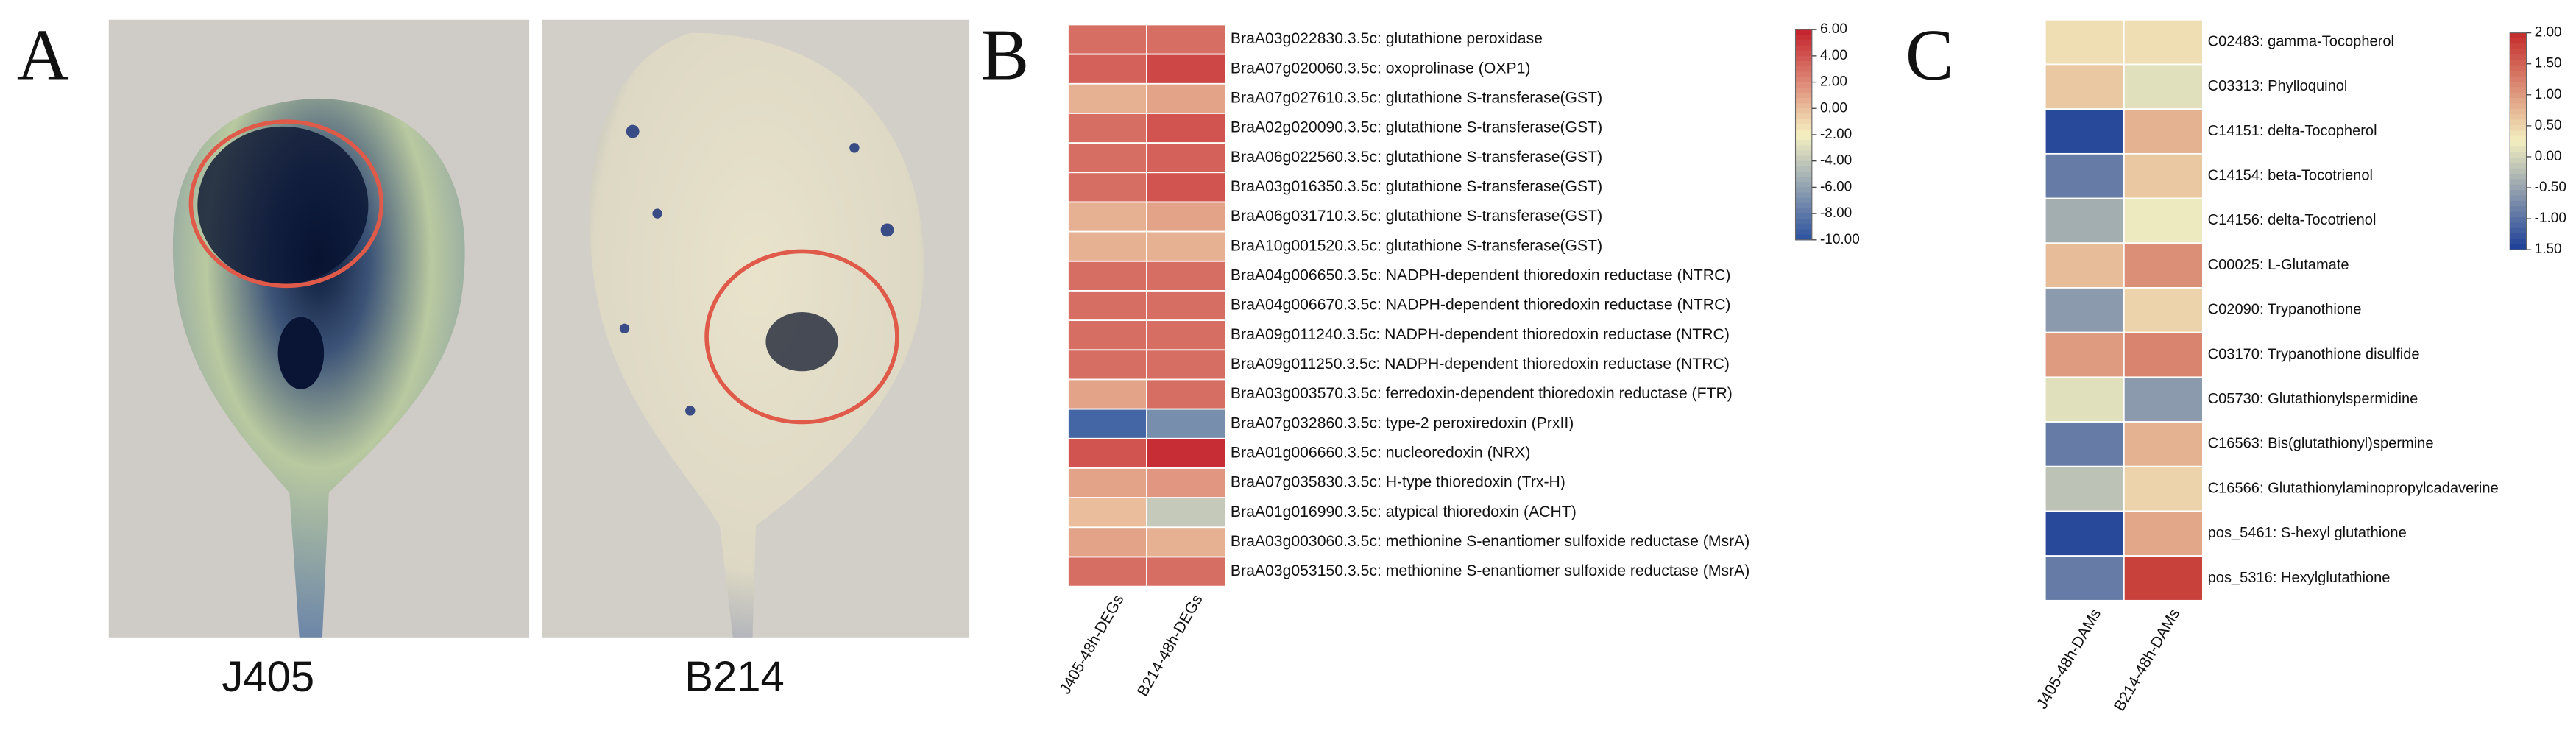 Image resolution: width=2576 pixels, height=731 pixels. Describe the element at coordinates (2321, 444) in the screenshot. I see `row-label: C16563: Bis(glutathionyl)spermine` at that location.